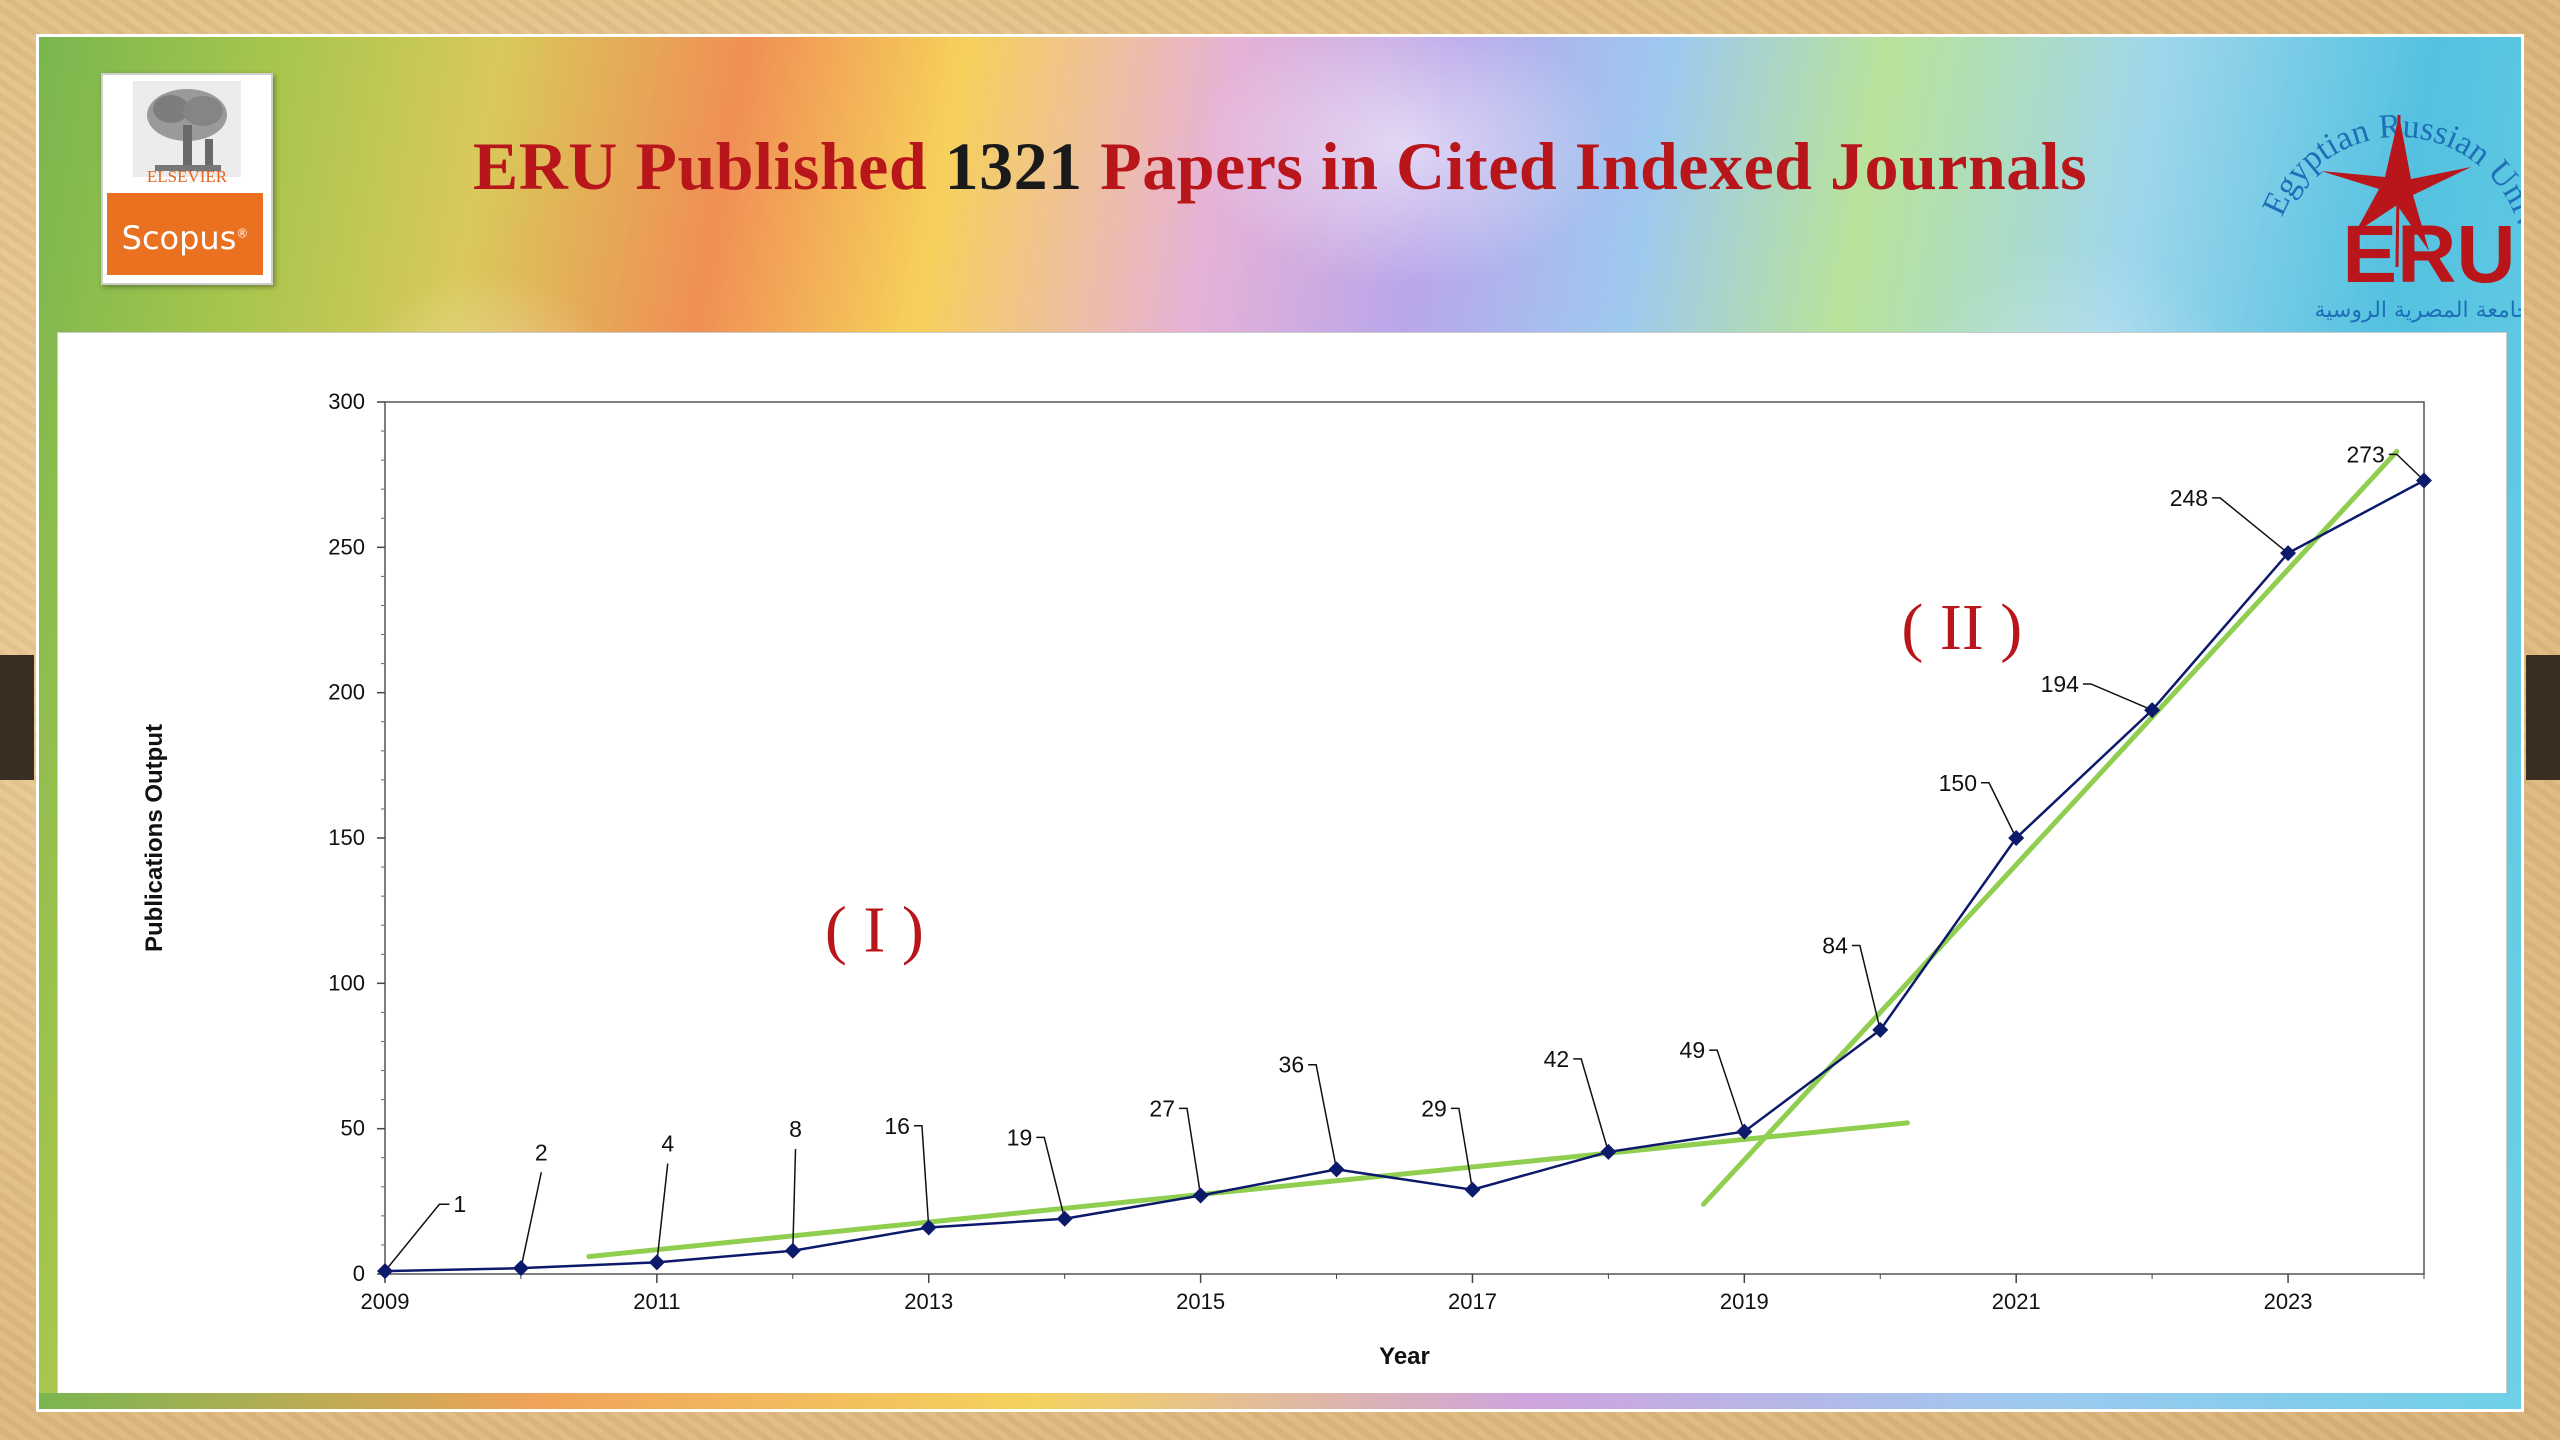 This screenshot has width=2560, height=1440. I want to click on eru-star-icon, so click(2396, 191).